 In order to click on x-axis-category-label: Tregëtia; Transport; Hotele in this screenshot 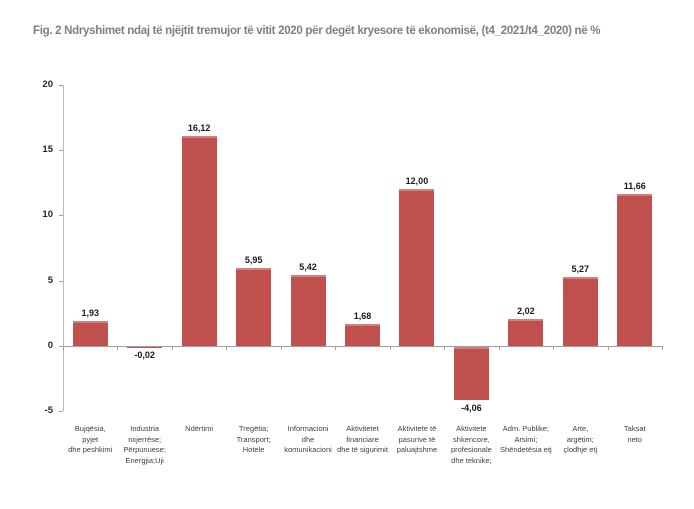, I will do `click(253, 439)`.